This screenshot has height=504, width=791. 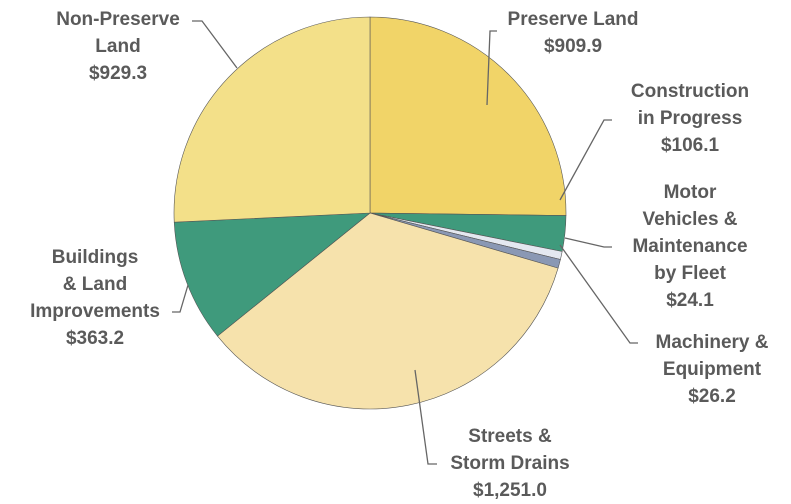 What do you see at coordinates (95, 311) in the screenshot?
I see `slice-label: Improvements` at bounding box center [95, 311].